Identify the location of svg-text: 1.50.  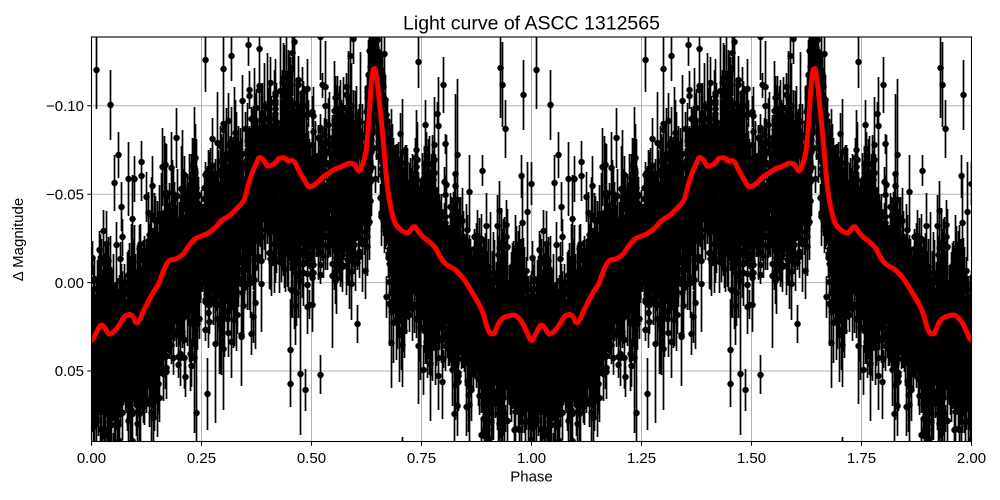
(751, 458).